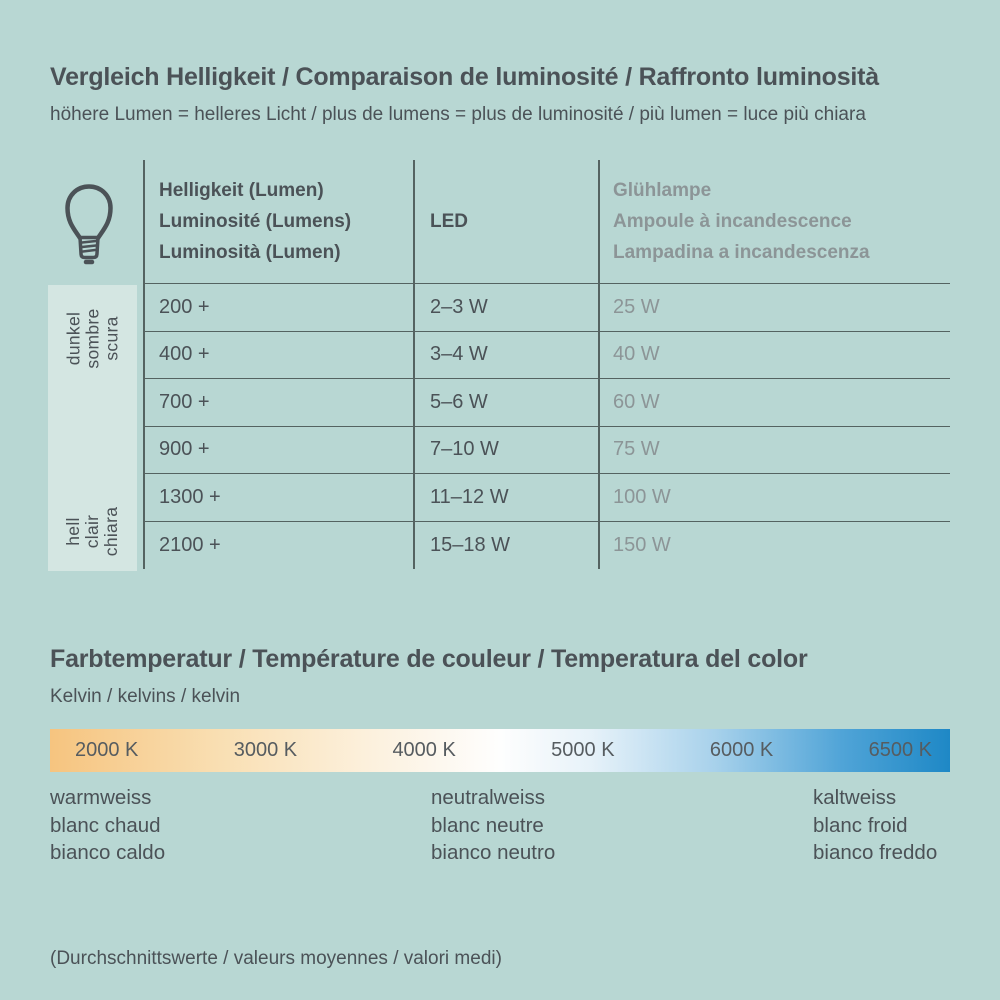 This screenshot has width=1000, height=1000. Describe the element at coordinates (546, 355) in the screenshot. I see `table-row: 400 + 3–4 W 40 W` at that location.